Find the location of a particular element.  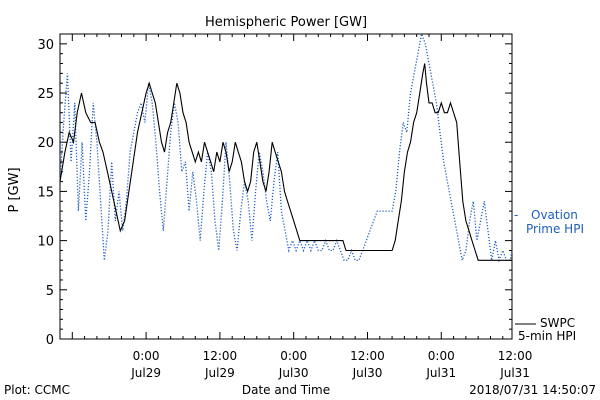

plot-timestamp: 2018/07/31 14:50:07 is located at coordinates (532, 390).